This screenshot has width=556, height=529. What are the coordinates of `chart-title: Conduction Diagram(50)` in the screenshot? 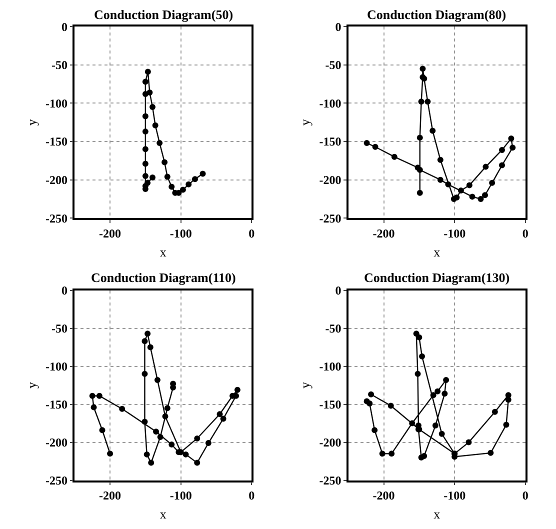 It's located at (164, 14).